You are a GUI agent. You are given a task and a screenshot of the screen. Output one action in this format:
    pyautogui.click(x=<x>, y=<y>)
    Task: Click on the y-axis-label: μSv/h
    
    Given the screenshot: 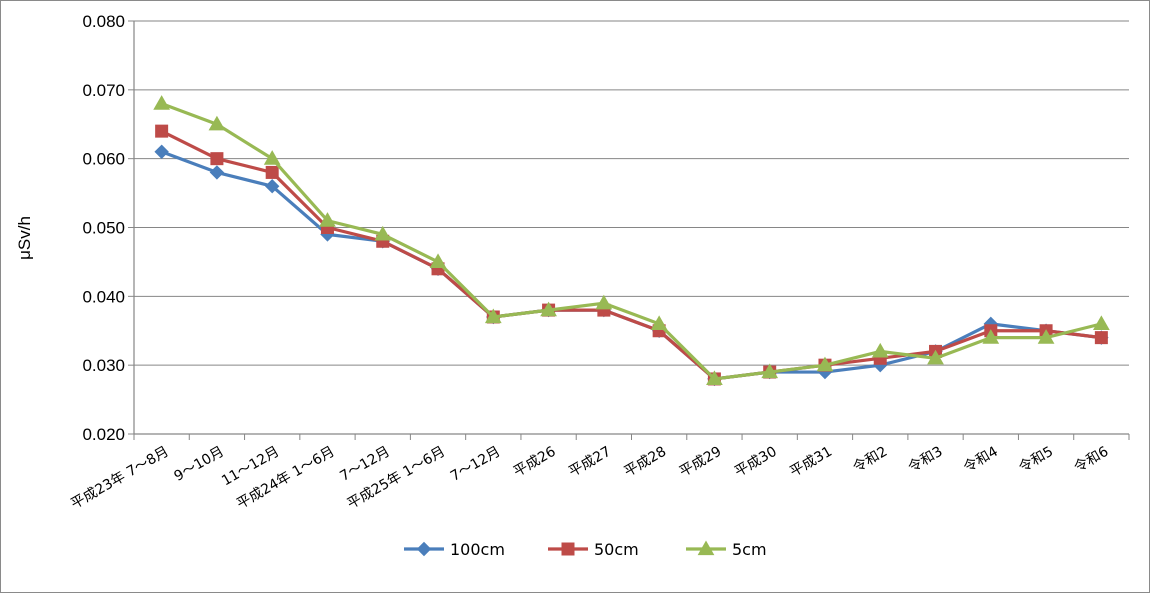 What is the action you would take?
    pyautogui.click(x=24, y=238)
    